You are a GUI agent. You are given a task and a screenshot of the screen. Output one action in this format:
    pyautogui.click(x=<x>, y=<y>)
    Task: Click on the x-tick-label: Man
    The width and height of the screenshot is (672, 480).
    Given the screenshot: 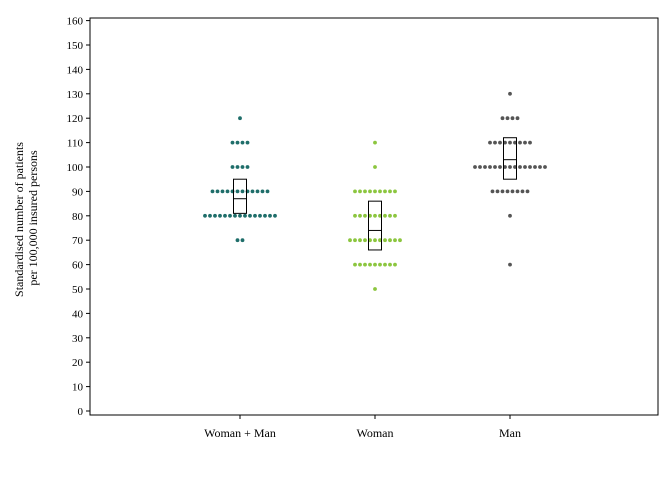 What is the action you would take?
    pyautogui.click(x=510, y=433)
    